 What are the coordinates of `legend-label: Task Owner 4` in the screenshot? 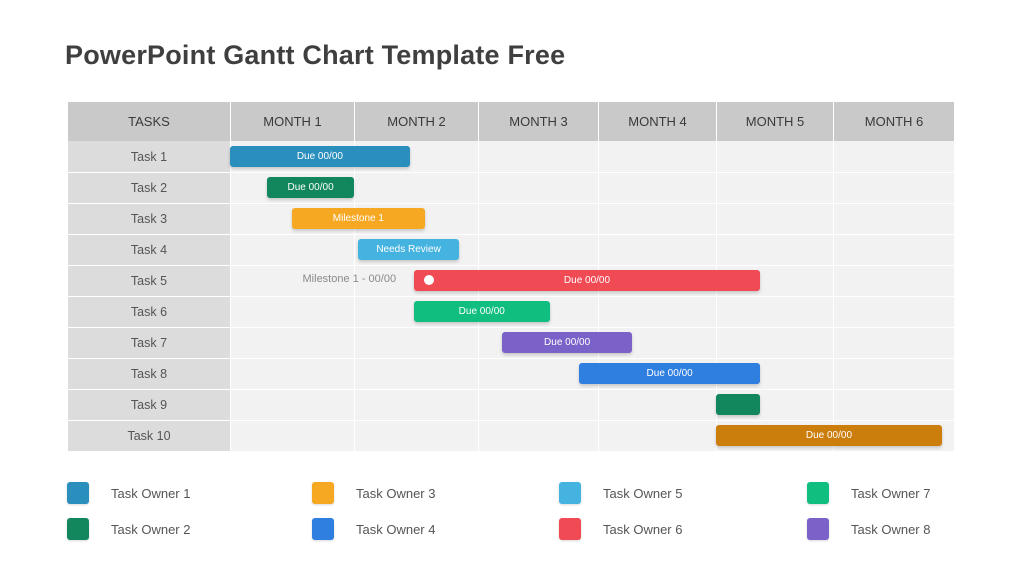 It's located at (396, 529).